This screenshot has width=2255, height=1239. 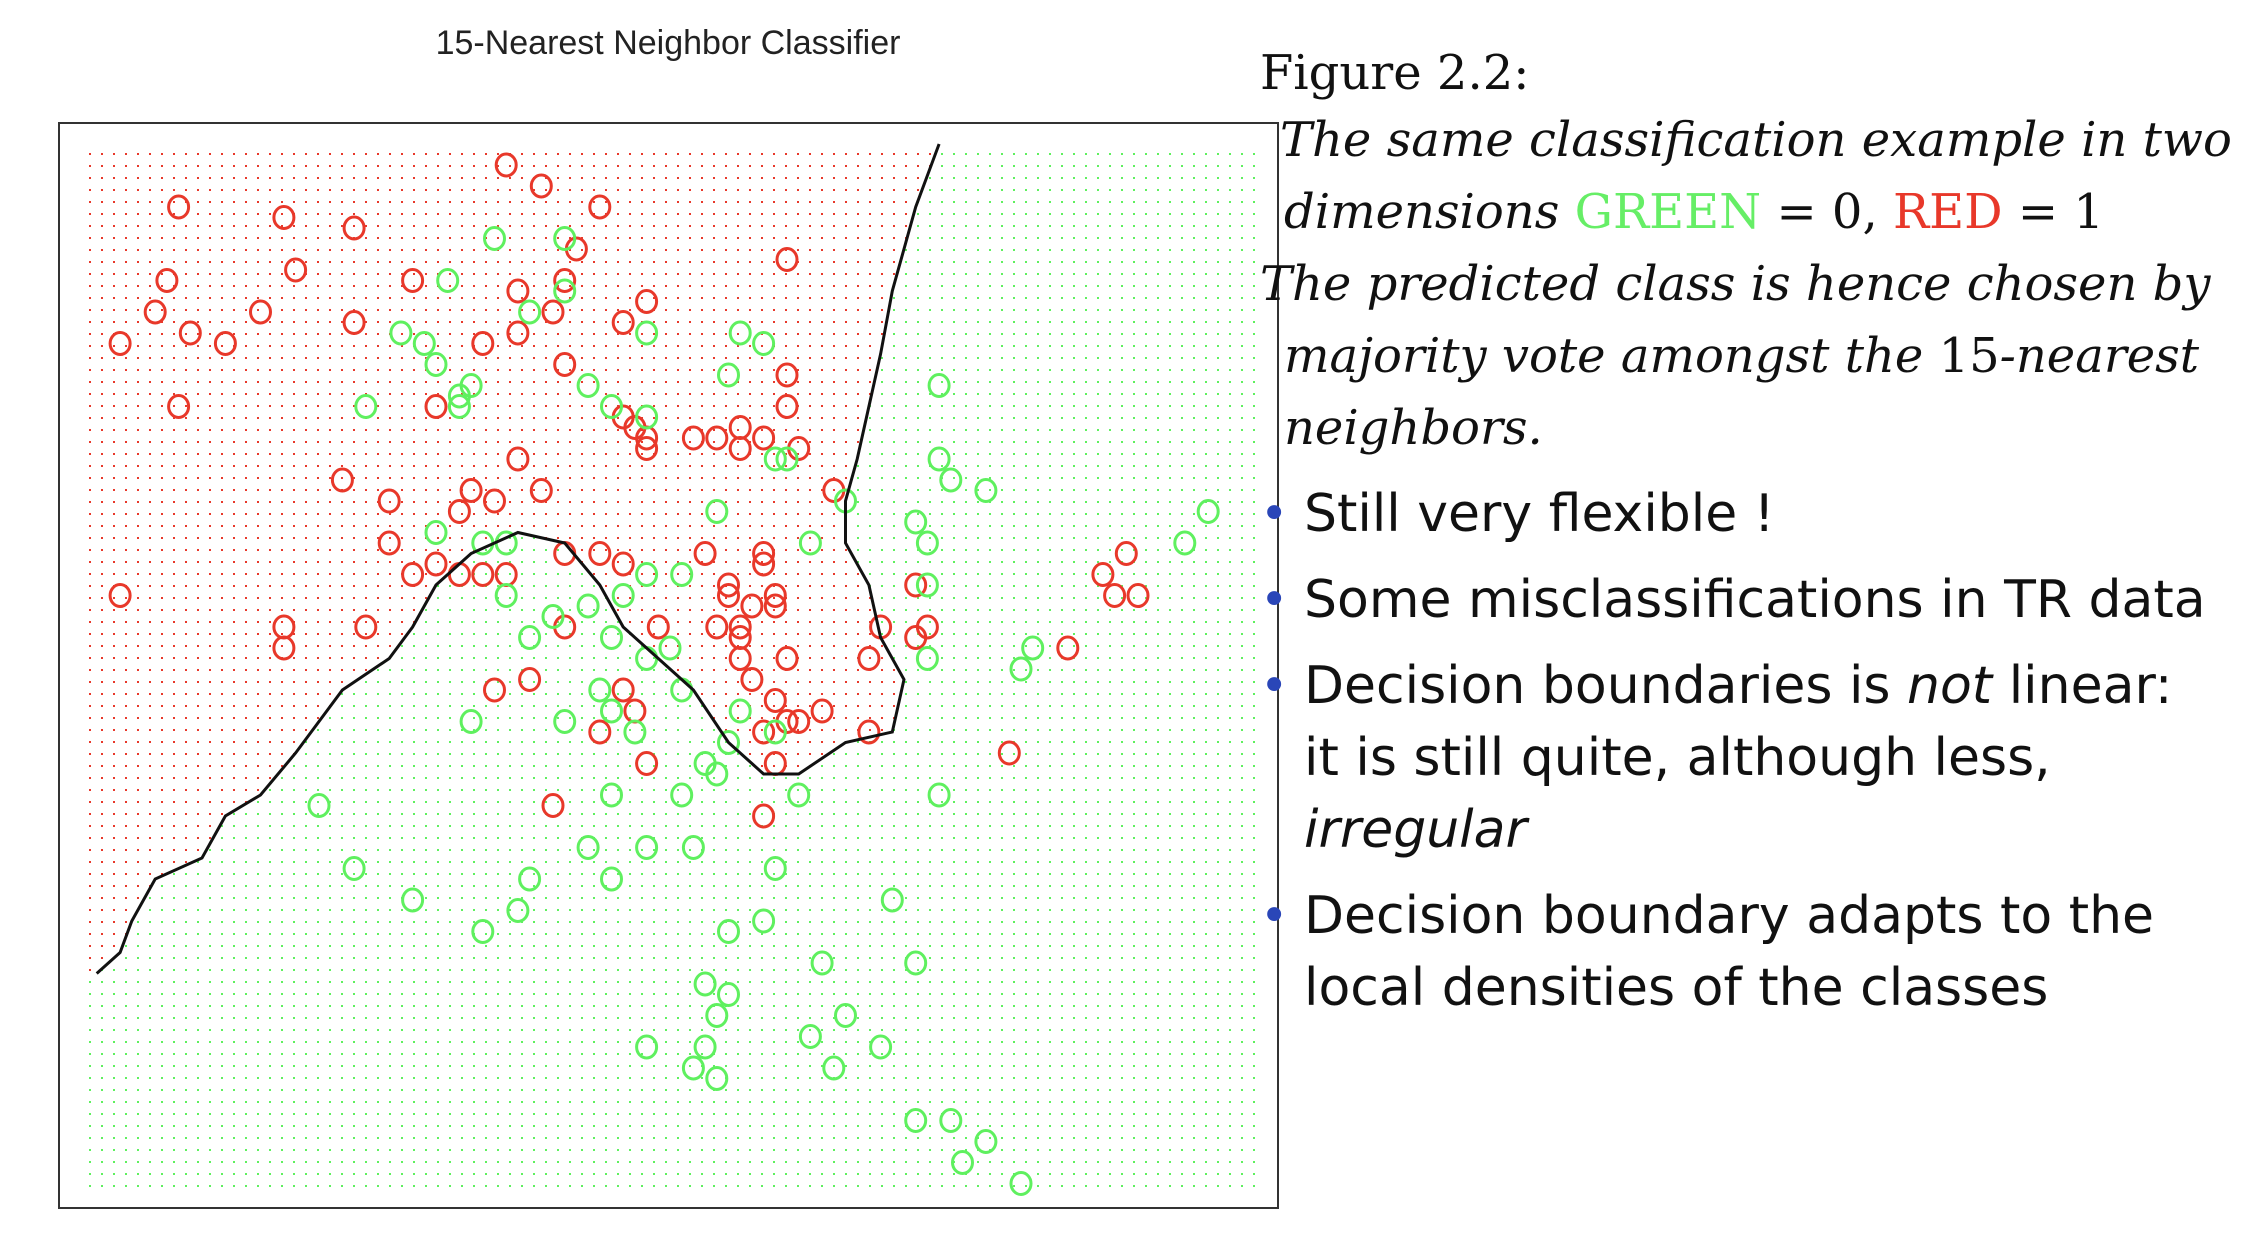 I want to click on bullet-text: Decision boundaries is, so click(x=1597, y=686).